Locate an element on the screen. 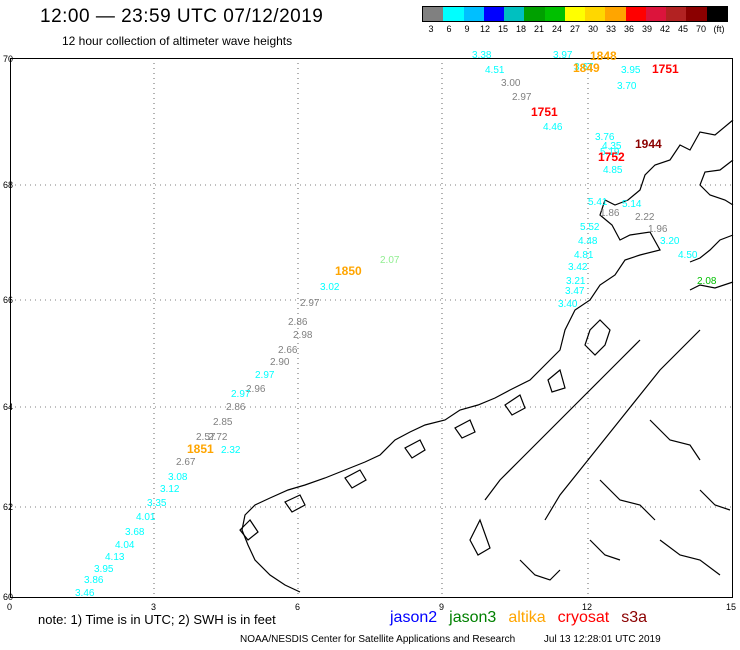  color-scale-label: 36 is located at coordinates (628, 29).